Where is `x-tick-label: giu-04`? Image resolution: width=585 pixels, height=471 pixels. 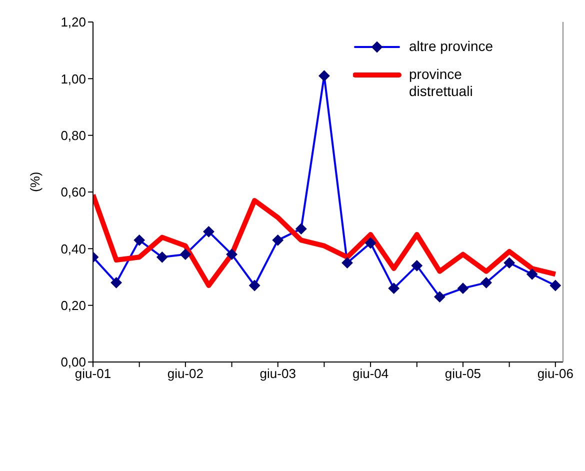
x-tick-label: giu-04 is located at coordinates (370, 374).